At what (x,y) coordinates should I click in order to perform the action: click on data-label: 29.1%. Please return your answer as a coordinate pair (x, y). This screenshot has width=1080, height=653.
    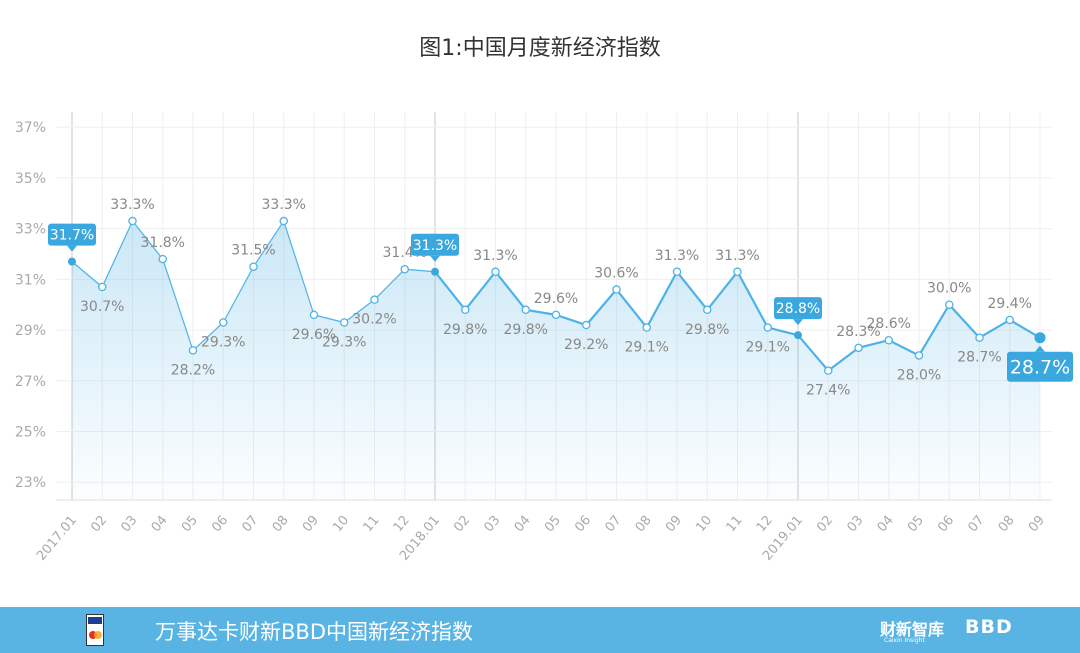
    Looking at the image, I should click on (768, 348).